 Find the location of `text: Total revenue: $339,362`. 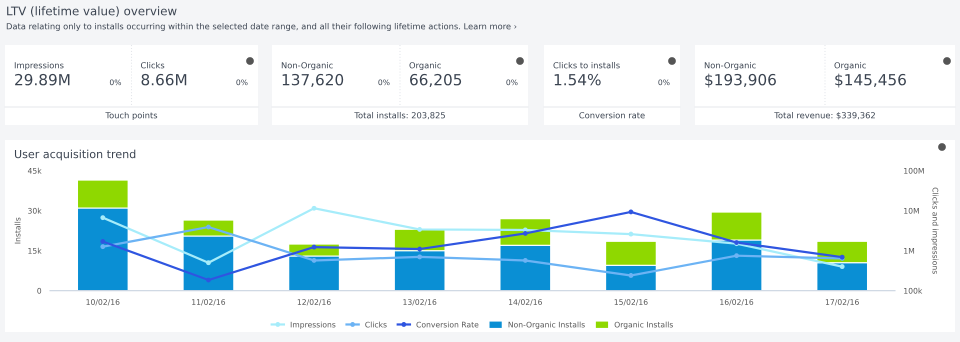

text: Total revenue: $339,362 is located at coordinates (824, 116).